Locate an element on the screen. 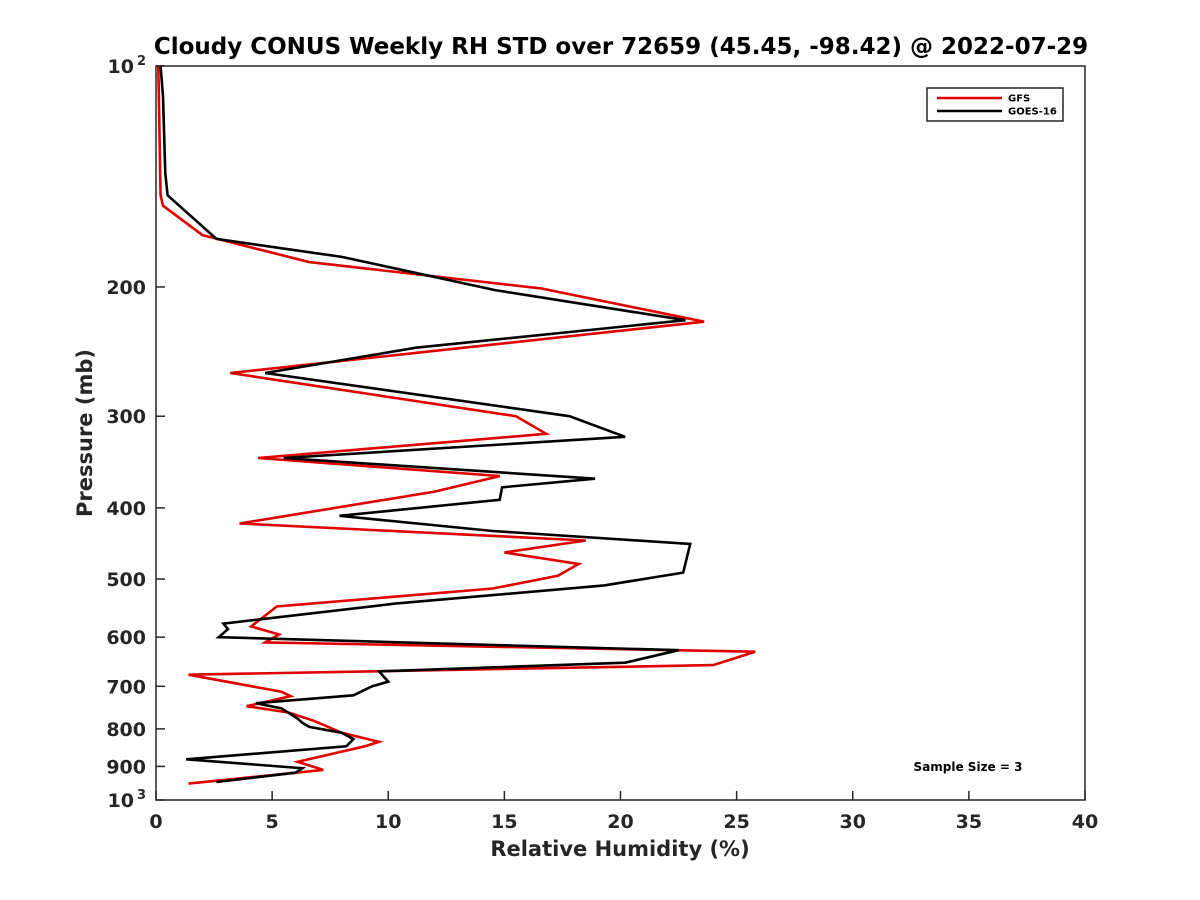  legend-entry-label: GFS is located at coordinates (1019, 99).